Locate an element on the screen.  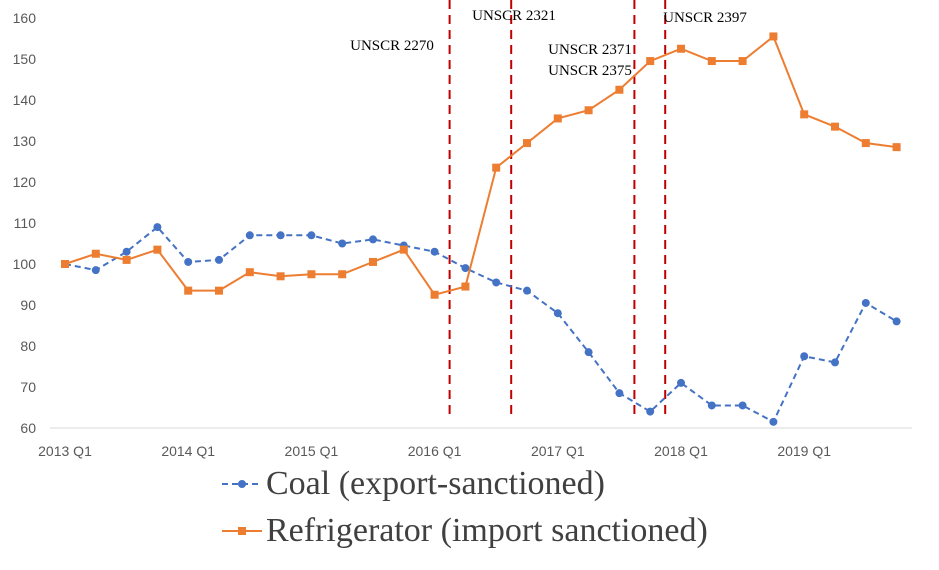
y-tick-label: 100 is located at coordinates (25, 264).